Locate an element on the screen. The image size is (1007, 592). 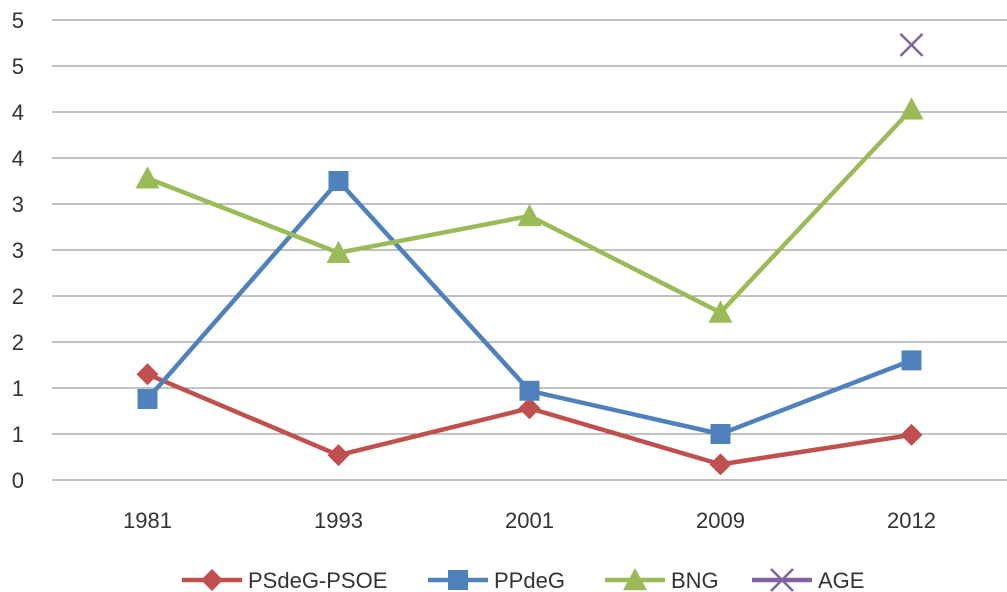
age-point is located at coordinates (911, 44).